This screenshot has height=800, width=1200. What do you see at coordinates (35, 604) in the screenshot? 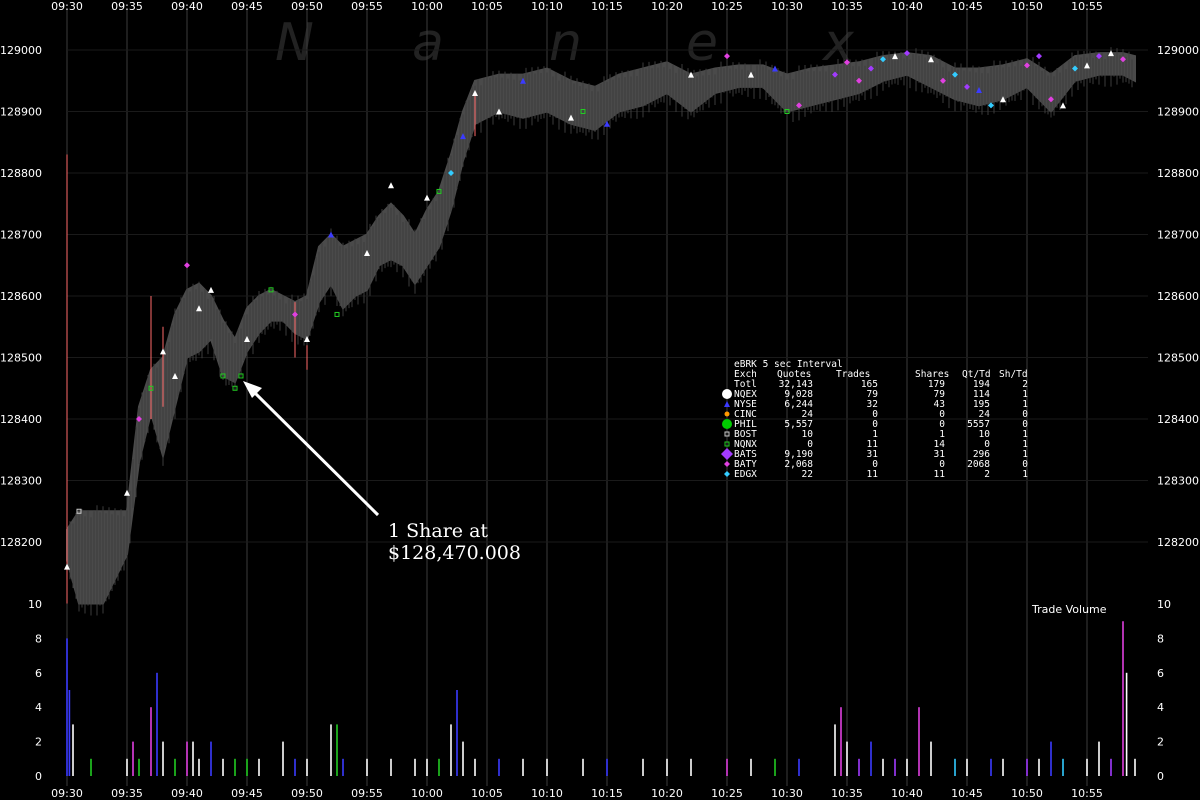
I see `volume-tick-label-left: 10` at bounding box center [35, 604].